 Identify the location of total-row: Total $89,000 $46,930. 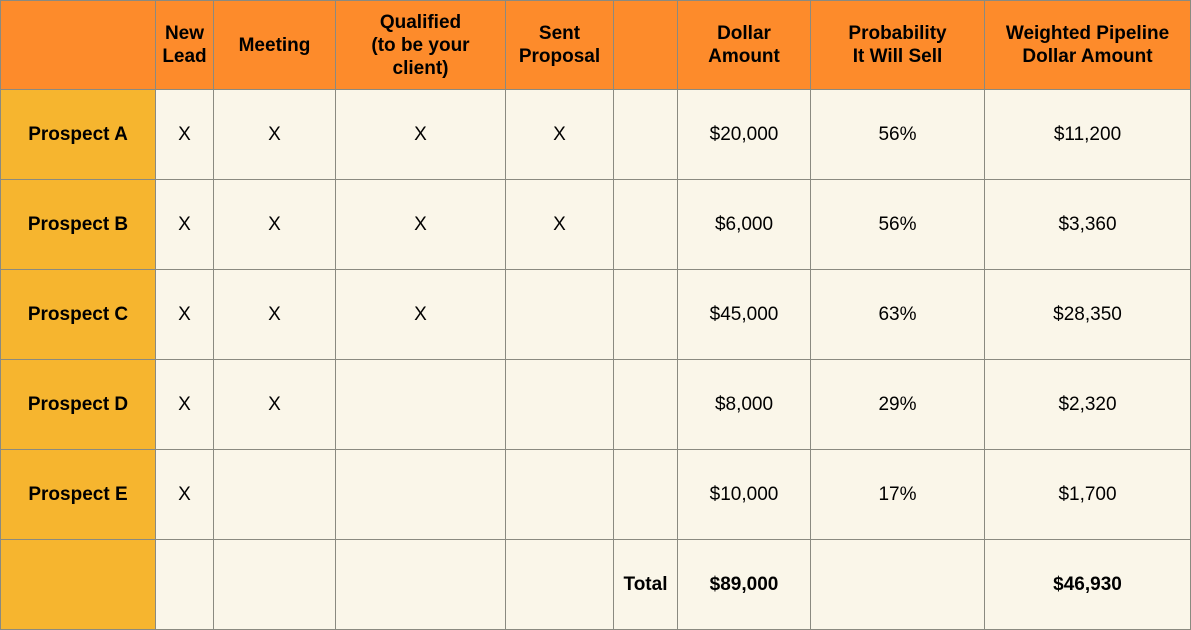
(595, 584).